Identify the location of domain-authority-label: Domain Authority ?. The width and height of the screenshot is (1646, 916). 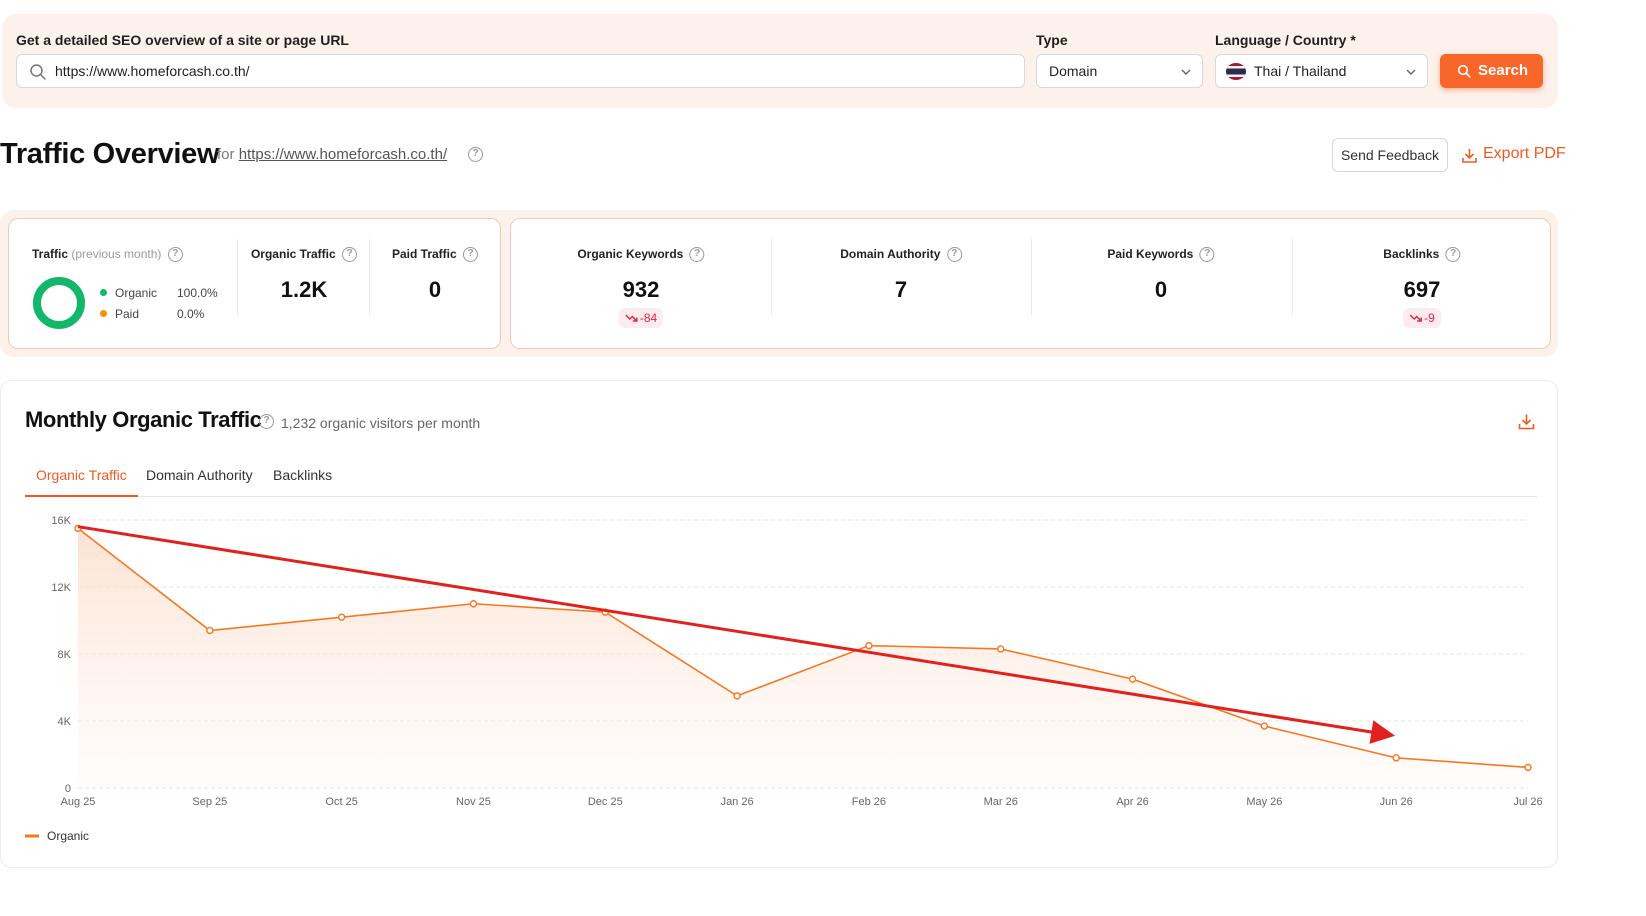
(901, 255).